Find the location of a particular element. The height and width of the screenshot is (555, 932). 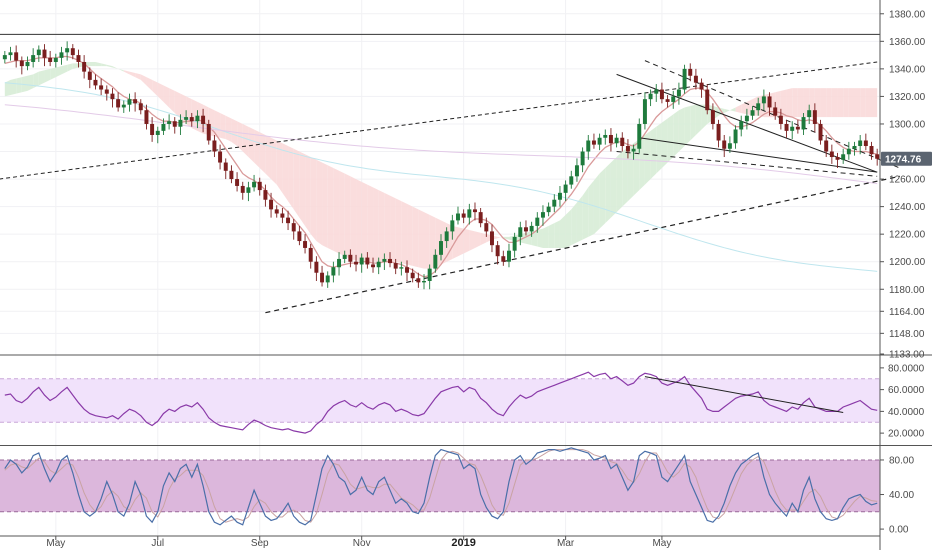

price-tick-label: 1133.00 is located at coordinates (907, 355).